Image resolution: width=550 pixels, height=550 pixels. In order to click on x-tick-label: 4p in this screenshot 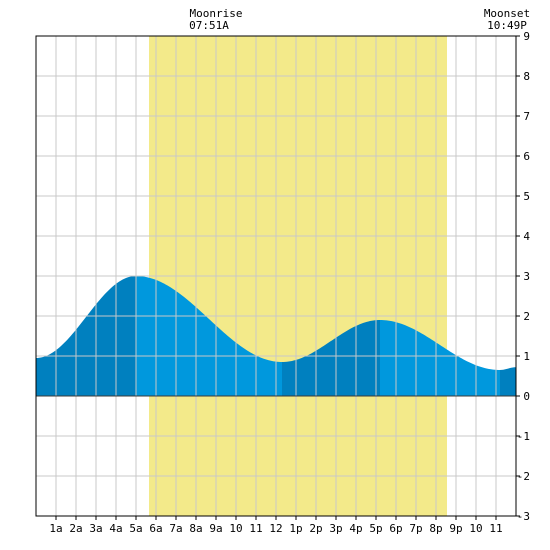, I will do `click(355, 528)`.